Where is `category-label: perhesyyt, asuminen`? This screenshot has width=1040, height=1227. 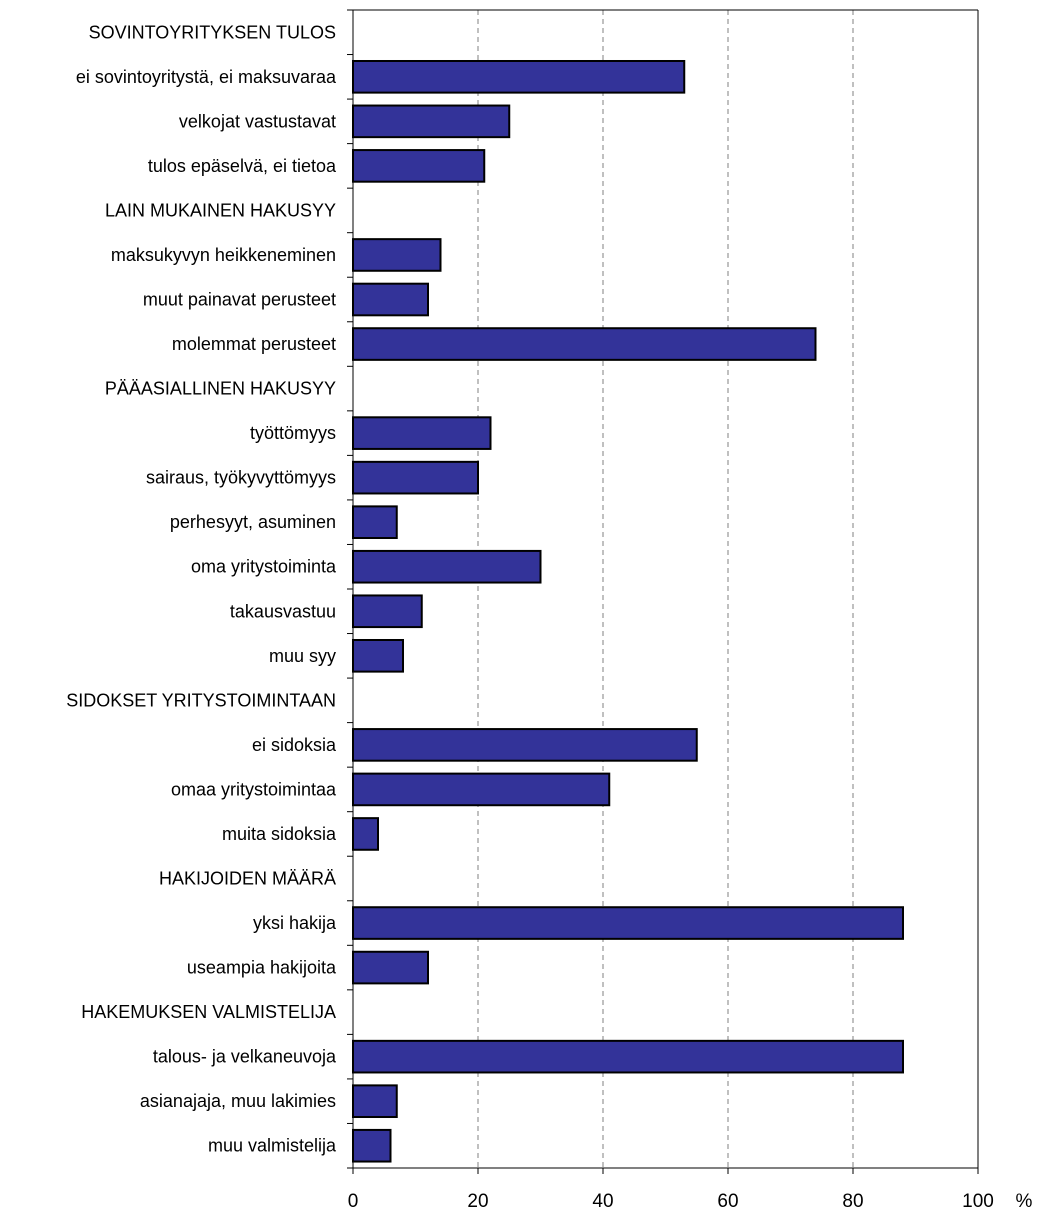
category-label: perhesyyt, asuminen is located at coordinates (253, 522).